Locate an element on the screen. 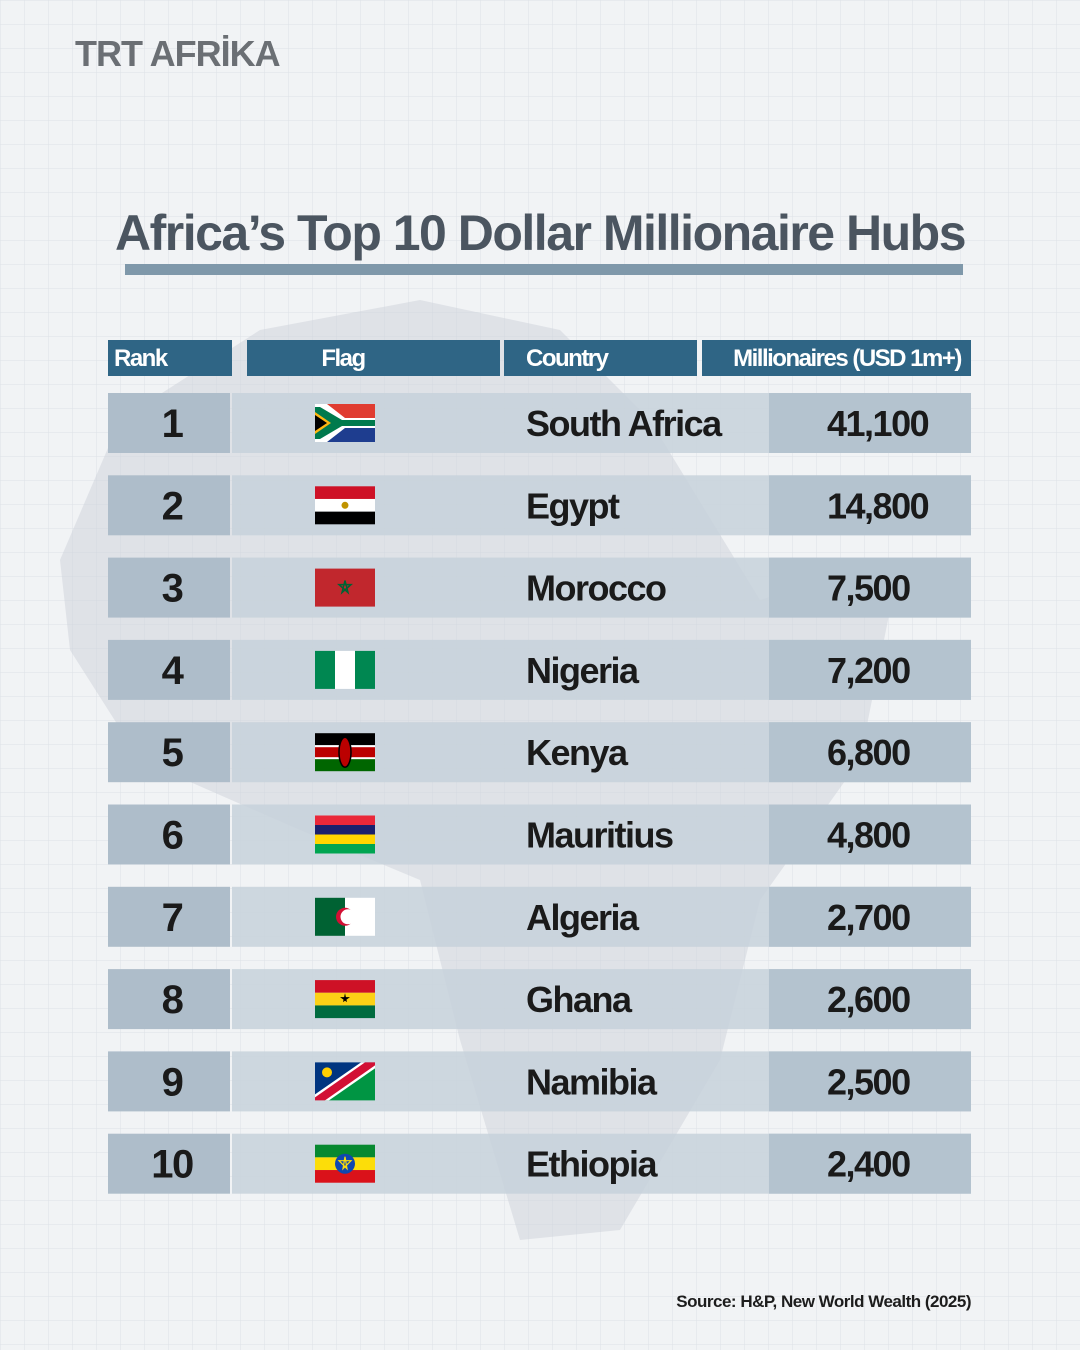 The height and width of the screenshot is (1350, 1080). millionaires: 6,800 is located at coordinates (868, 752).